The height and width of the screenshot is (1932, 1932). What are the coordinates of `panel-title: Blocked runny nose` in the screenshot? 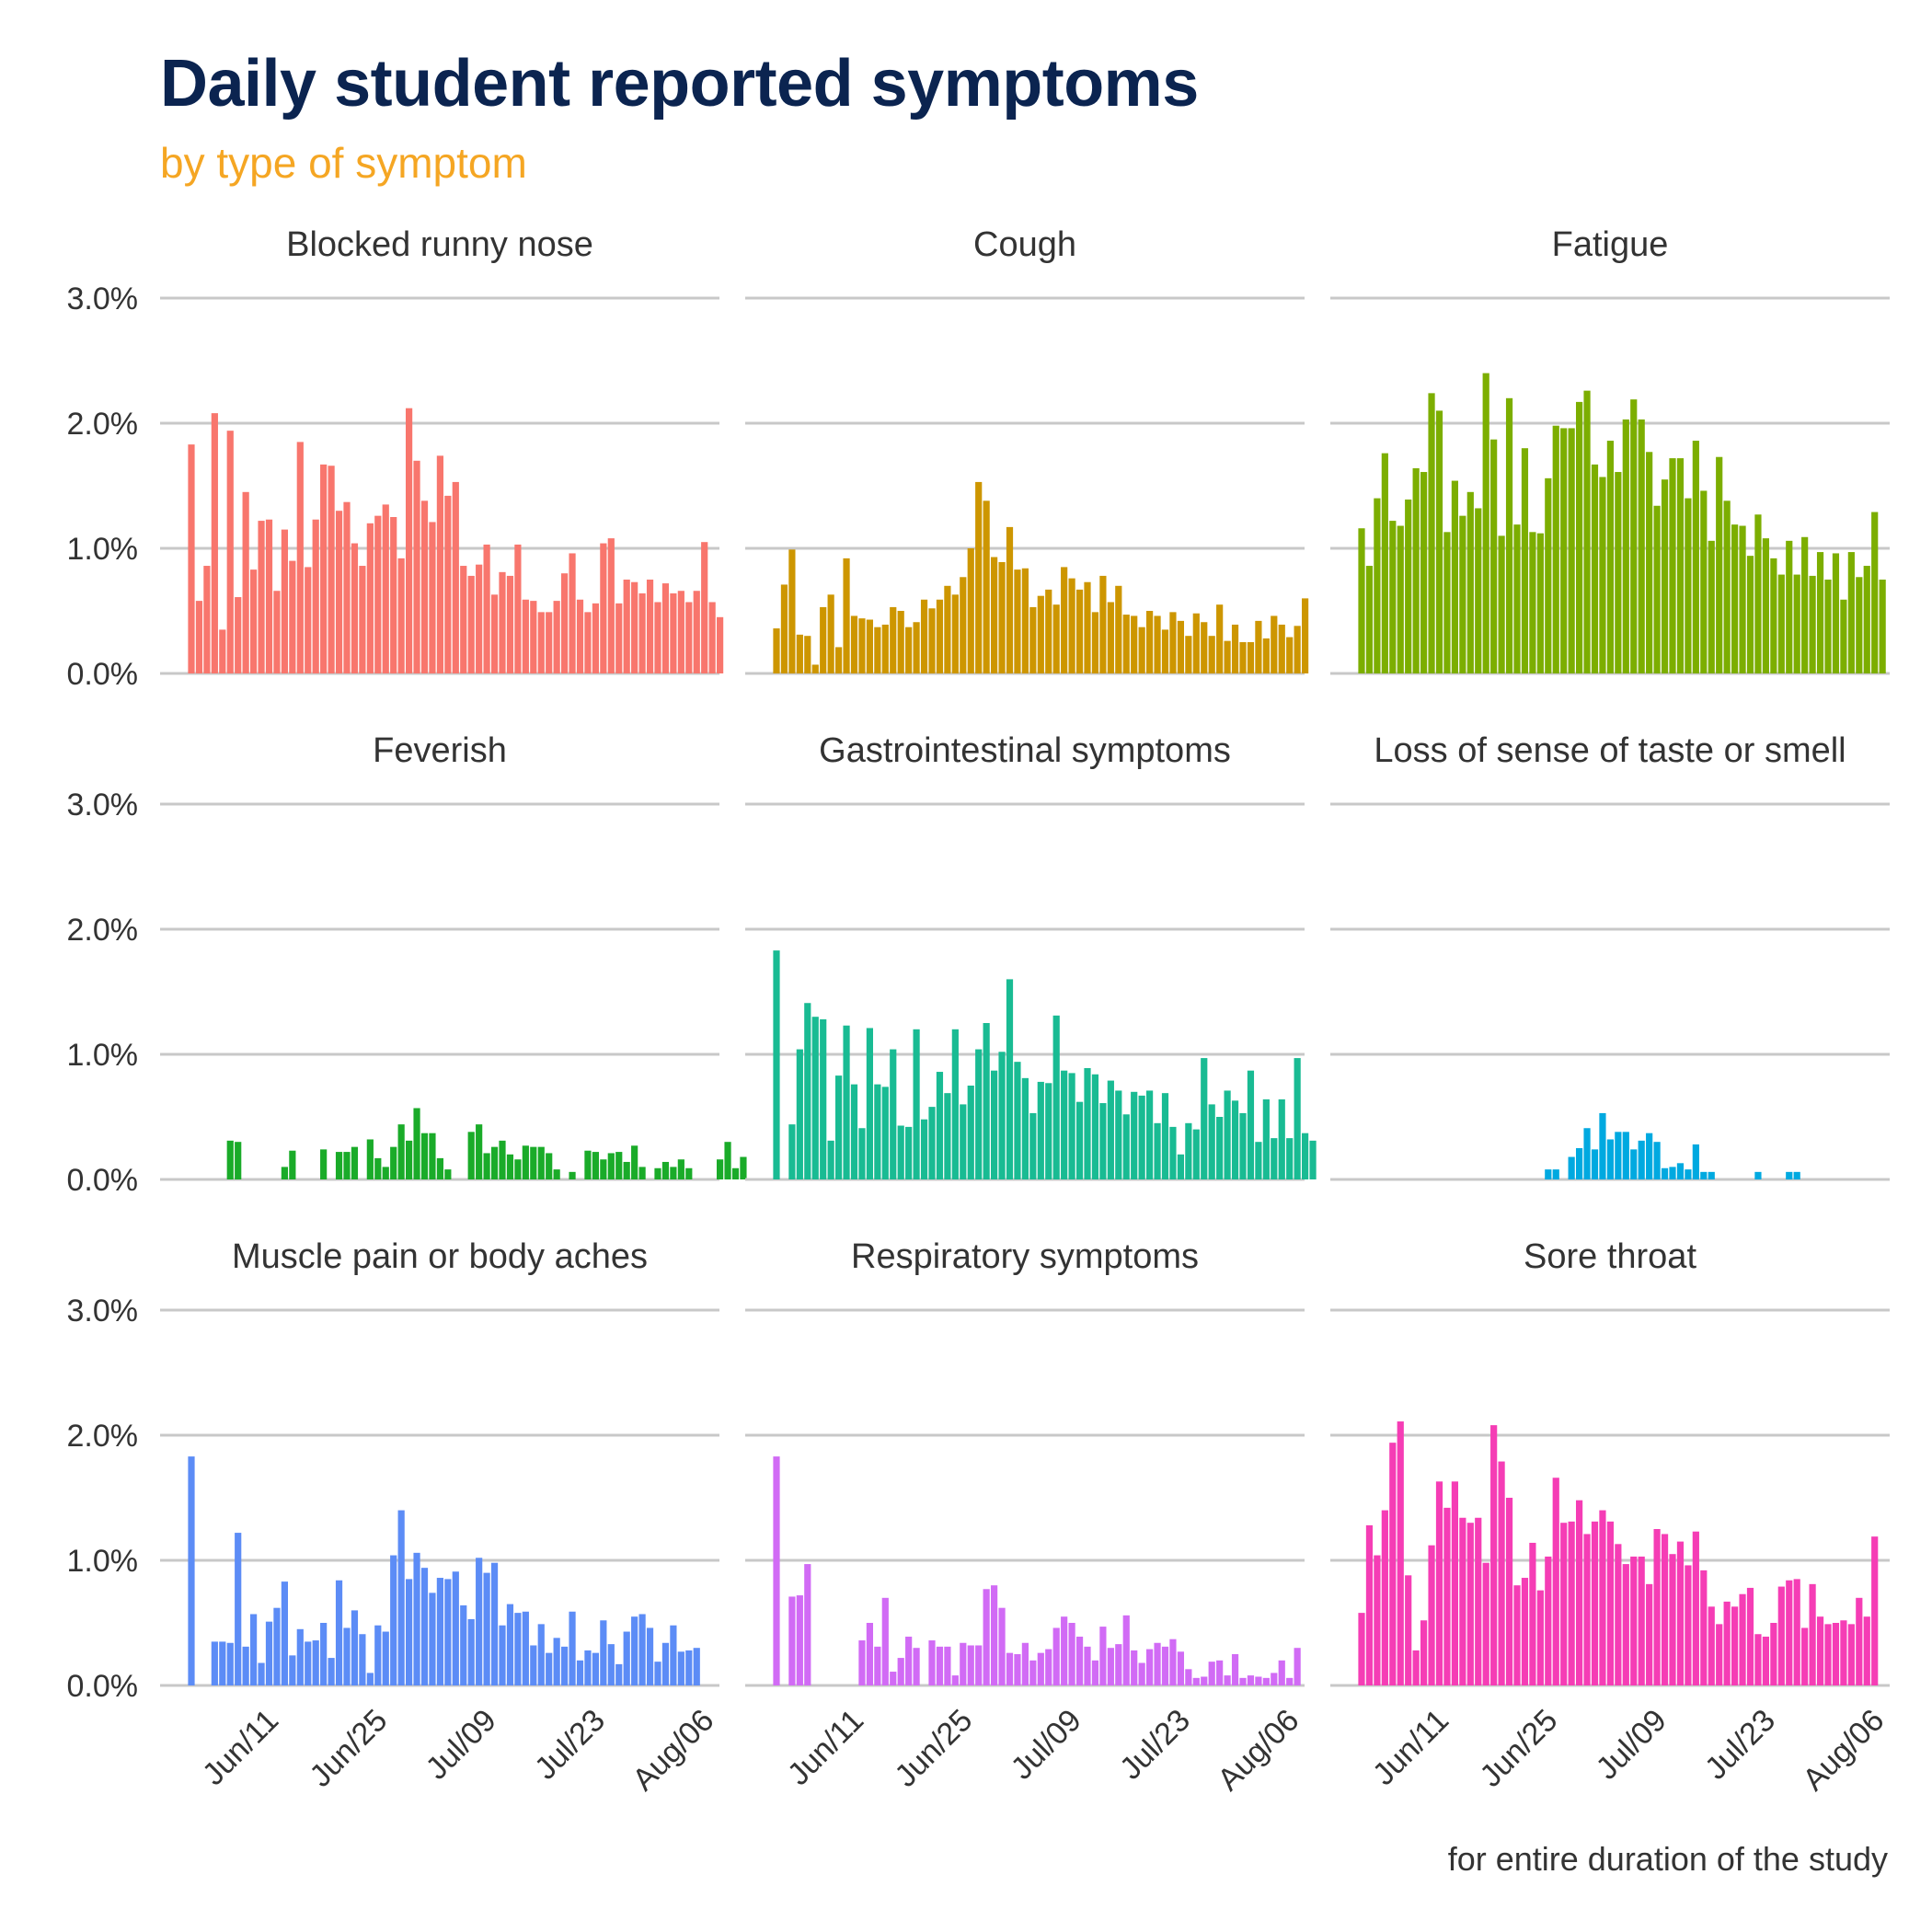 It's located at (439, 244).